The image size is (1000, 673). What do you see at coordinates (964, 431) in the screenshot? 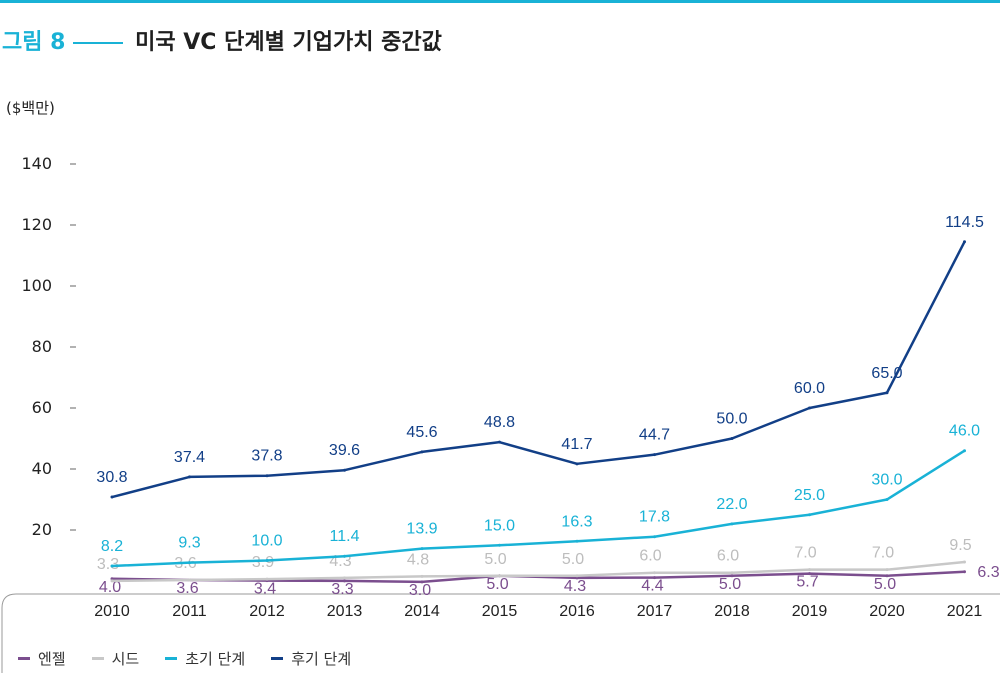
I see `data-label-early: 46.0` at bounding box center [964, 431].